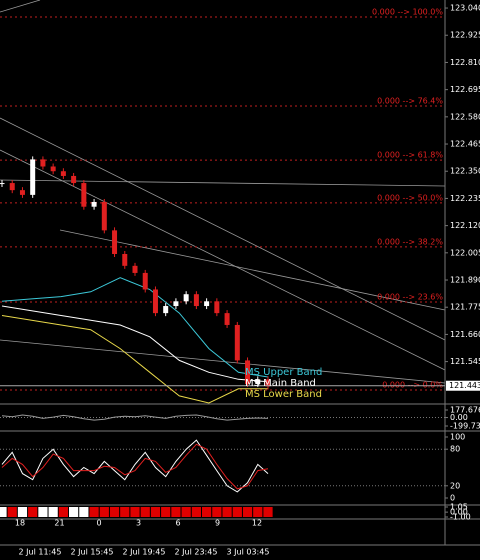  I want to click on current-price-box, so click(463, 385).